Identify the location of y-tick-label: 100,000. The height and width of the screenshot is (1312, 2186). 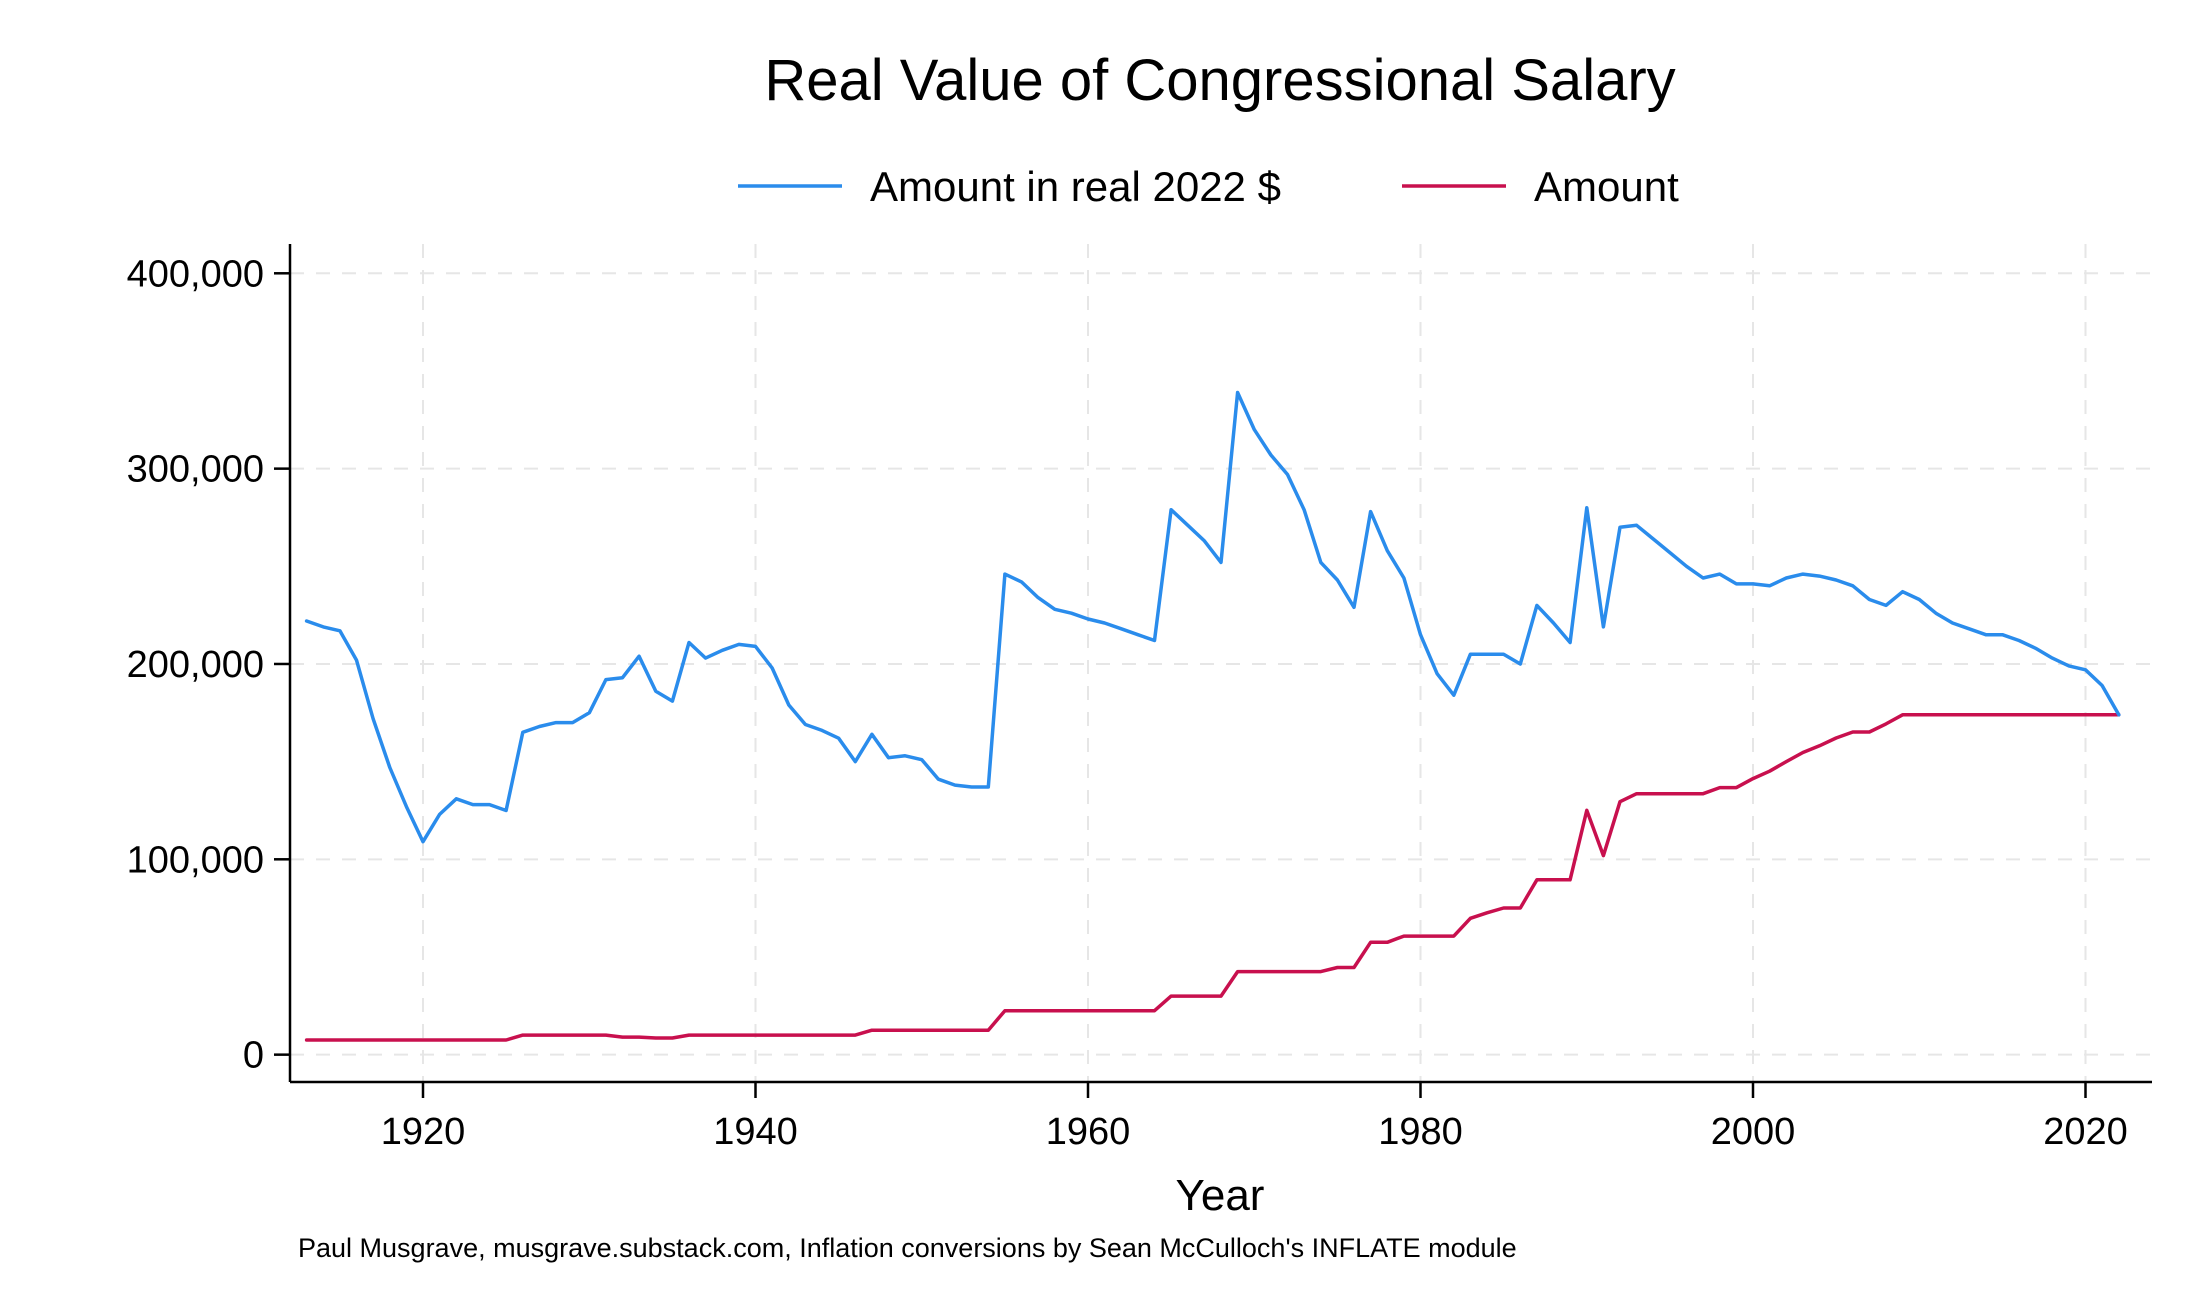
(195, 860).